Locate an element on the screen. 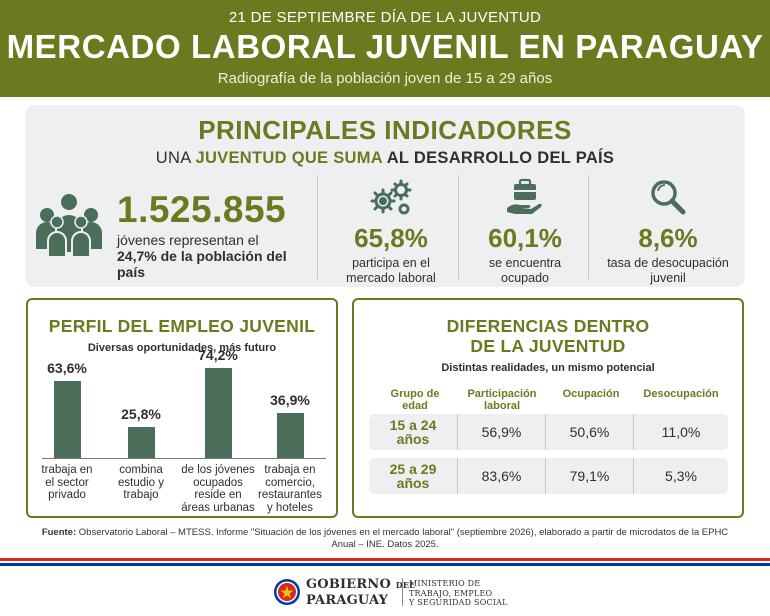 The image size is (770, 616). table-row: 25 a 29 años 83,6% 79,1% 5,3% is located at coordinates (548, 476).